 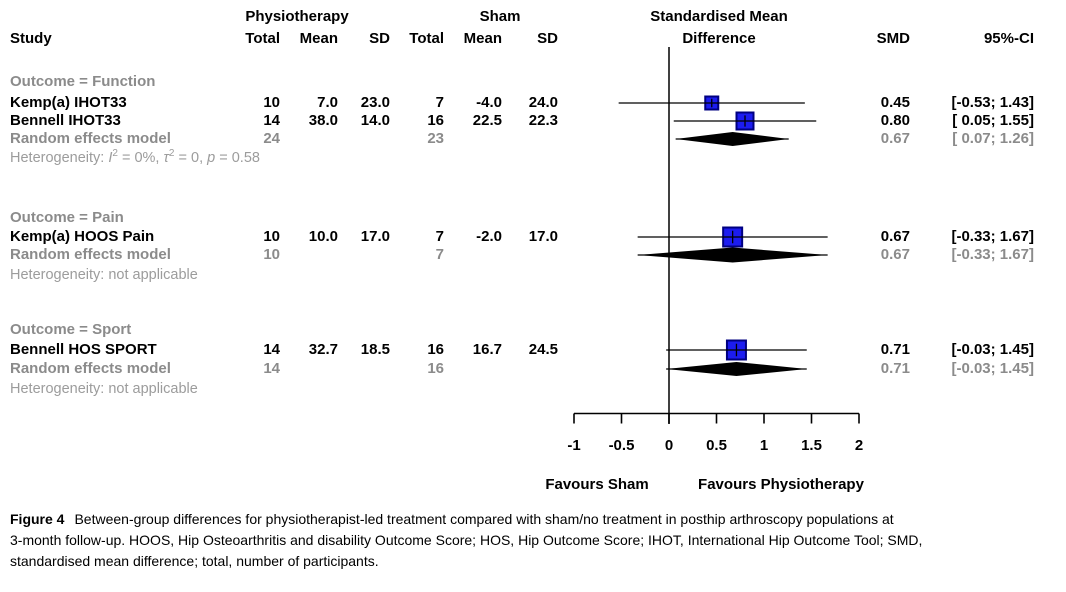 What do you see at coordinates (318, 38) in the screenshot?
I see `group1-mean-header: Mean` at bounding box center [318, 38].